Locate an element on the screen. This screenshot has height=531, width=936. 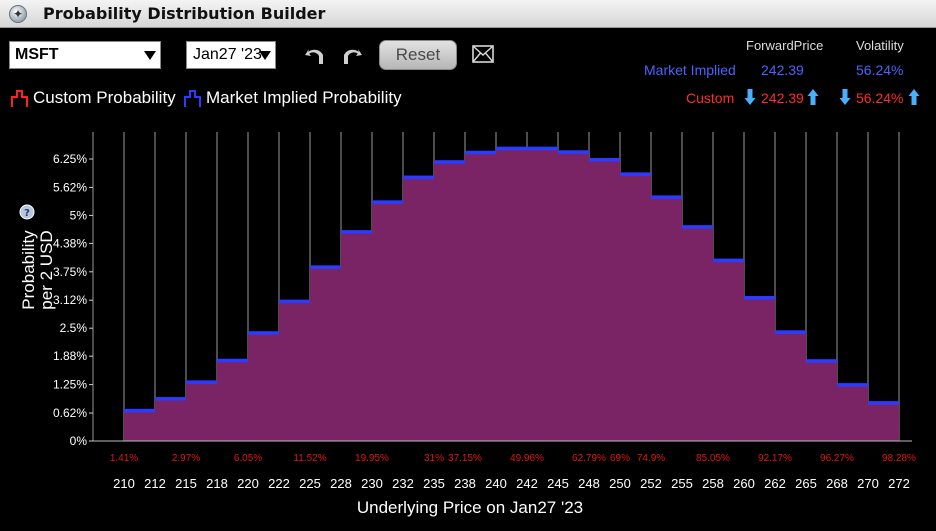
market-probability-swatch-icon is located at coordinates (192, 98).